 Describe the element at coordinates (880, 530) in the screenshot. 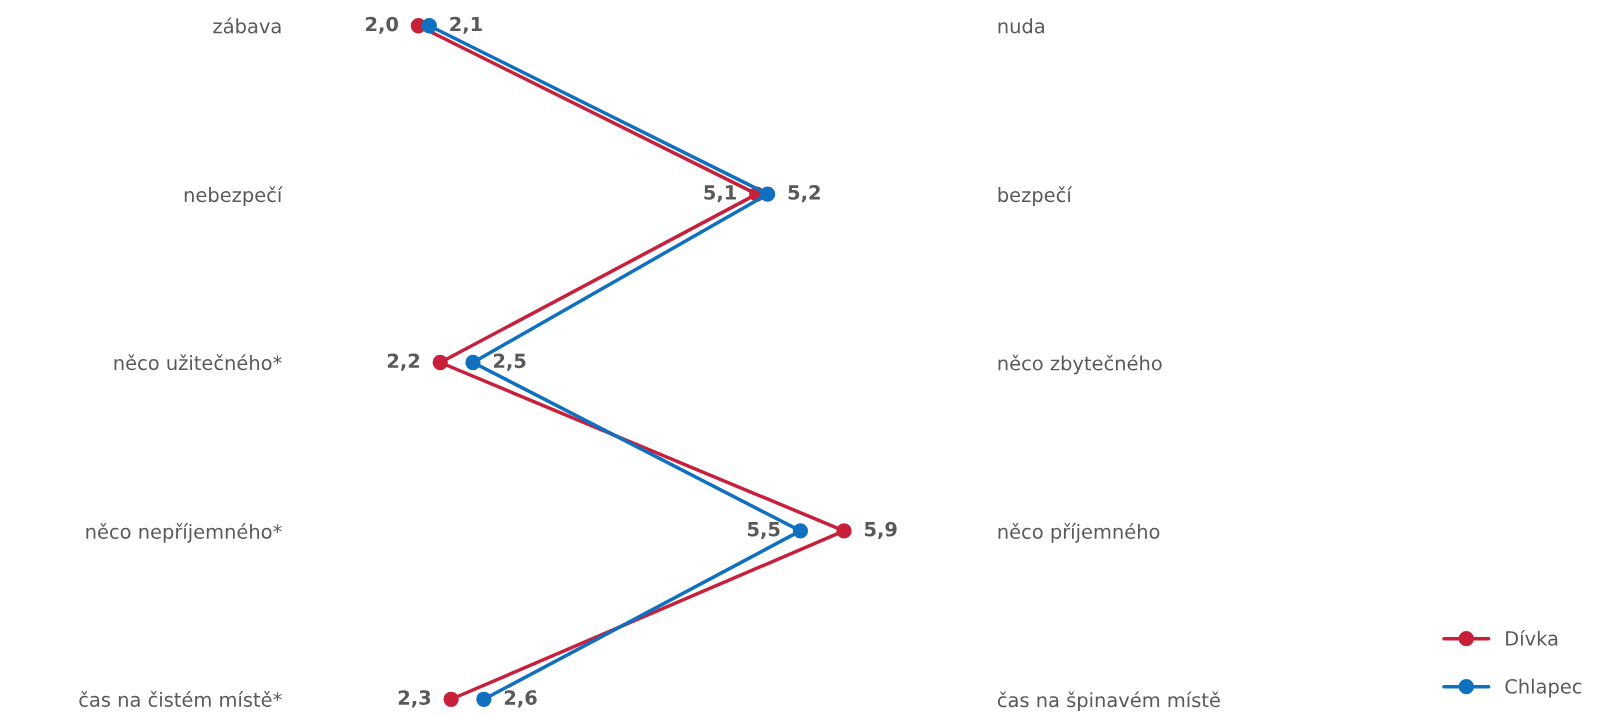

I see `data-label: 5,9` at that location.